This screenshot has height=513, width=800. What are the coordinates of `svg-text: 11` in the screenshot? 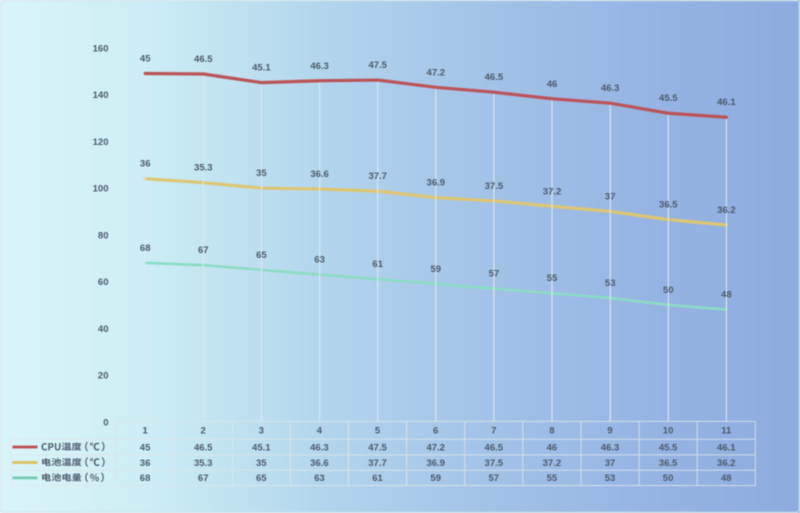 It's located at (726, 431).